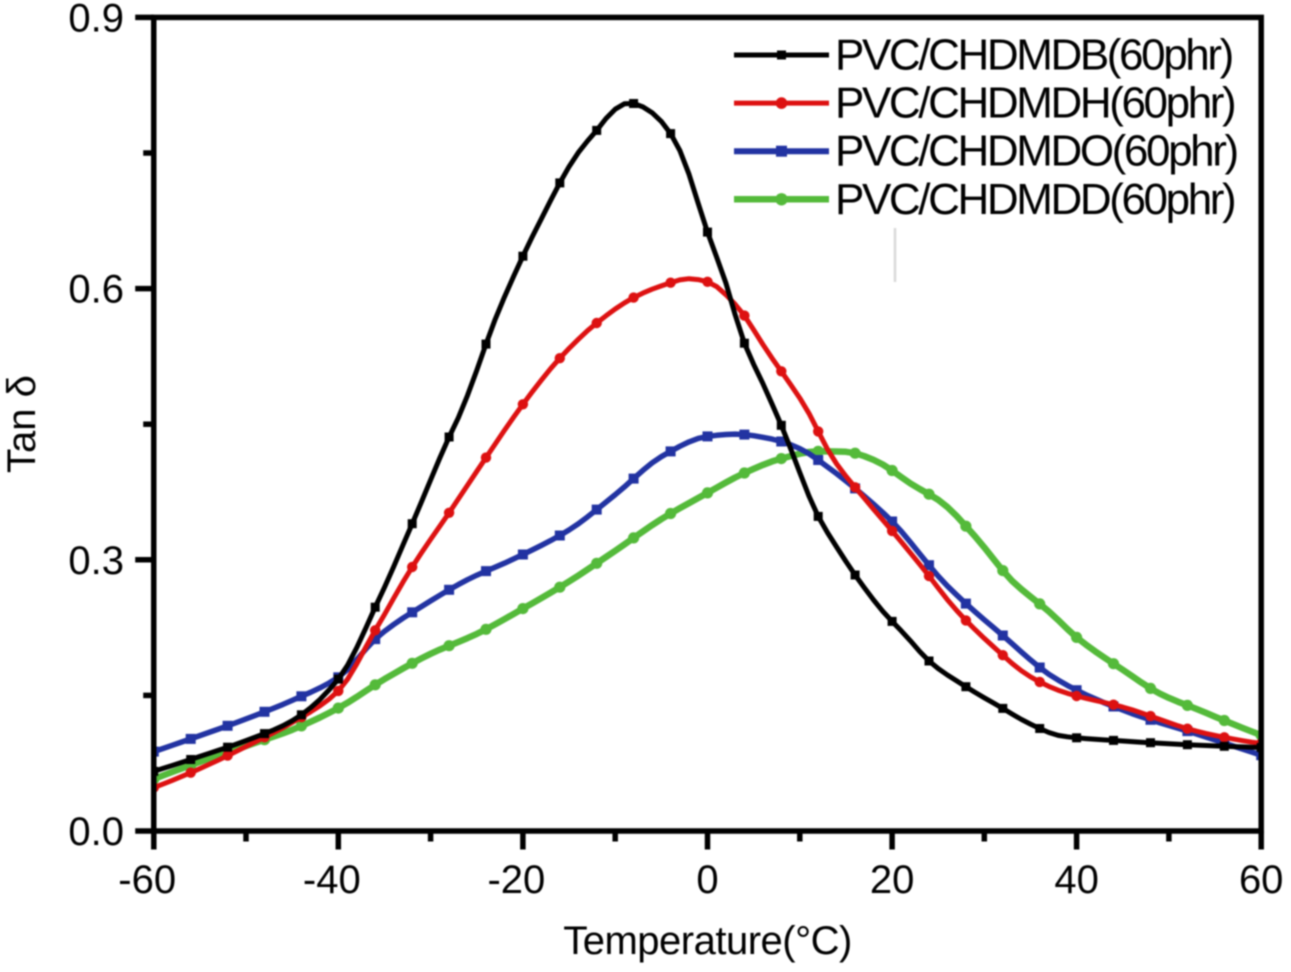  I want to click on svg-text: 0.3, so click(96, 561).